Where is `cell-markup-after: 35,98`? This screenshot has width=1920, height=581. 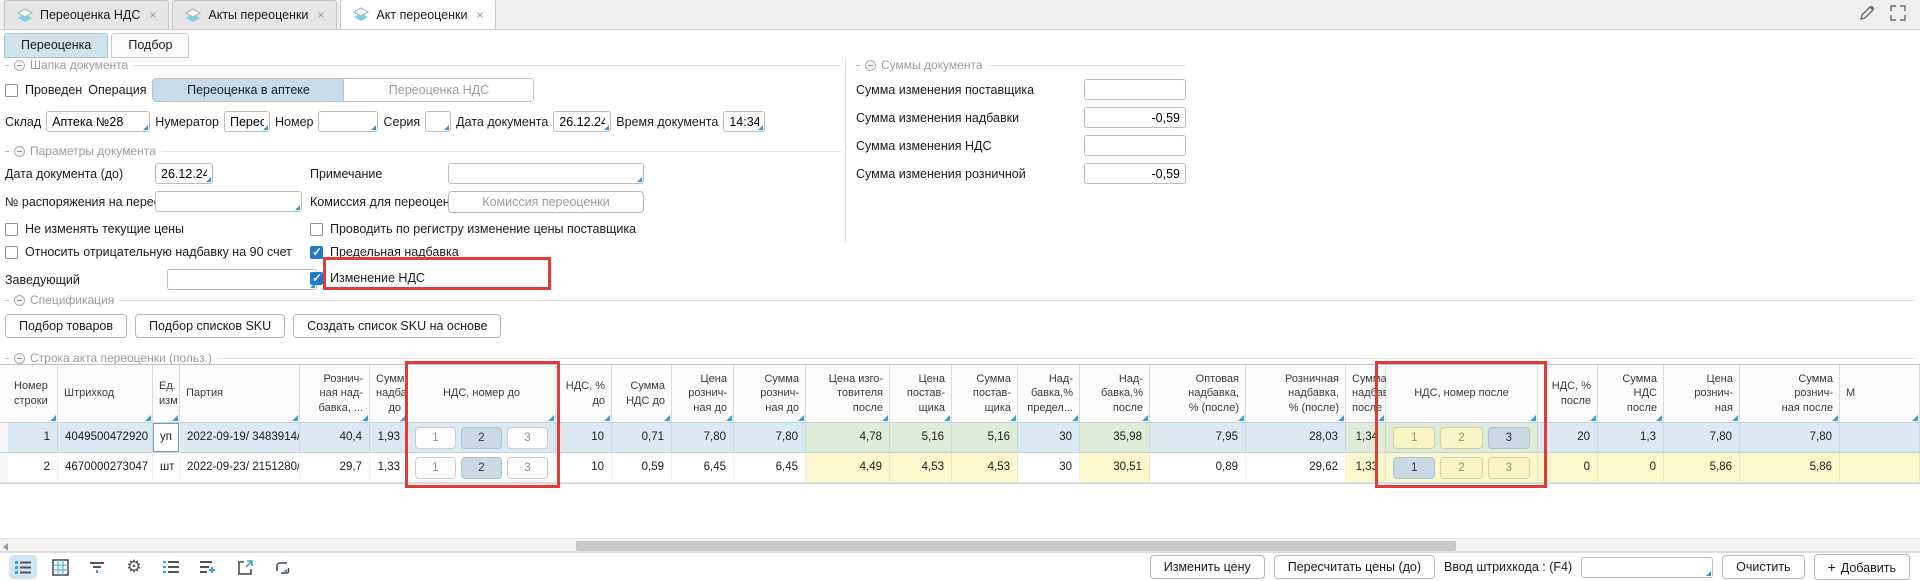 cell-markup-after: 35,98 is located at coordinates (1115, 438).